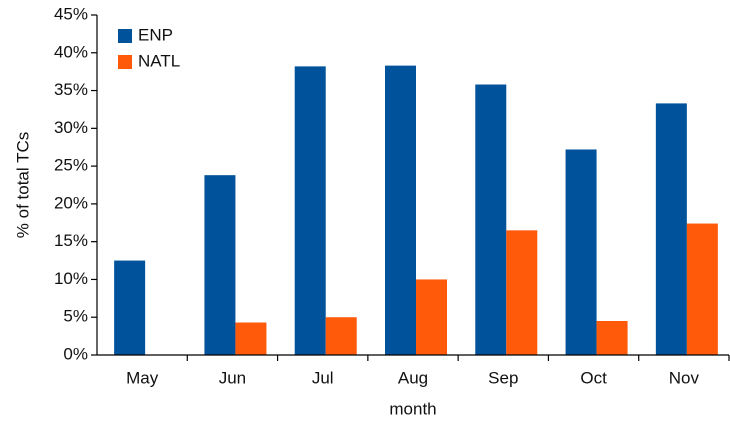 The height and width of the screenshot is (425, 730). What do you see at coordinates (232, 377) in the screenshot?
I see `x-tick-label: Jun` at bounding box center [232, 377].